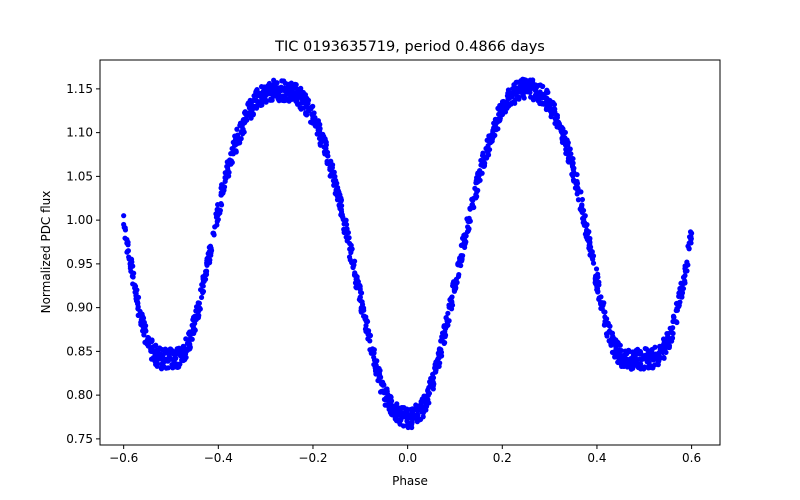  What do you see at coordinates (596, 458) in the screenshot?
I see `x-tick-label: 0.4` at bounding box center [596, 458].